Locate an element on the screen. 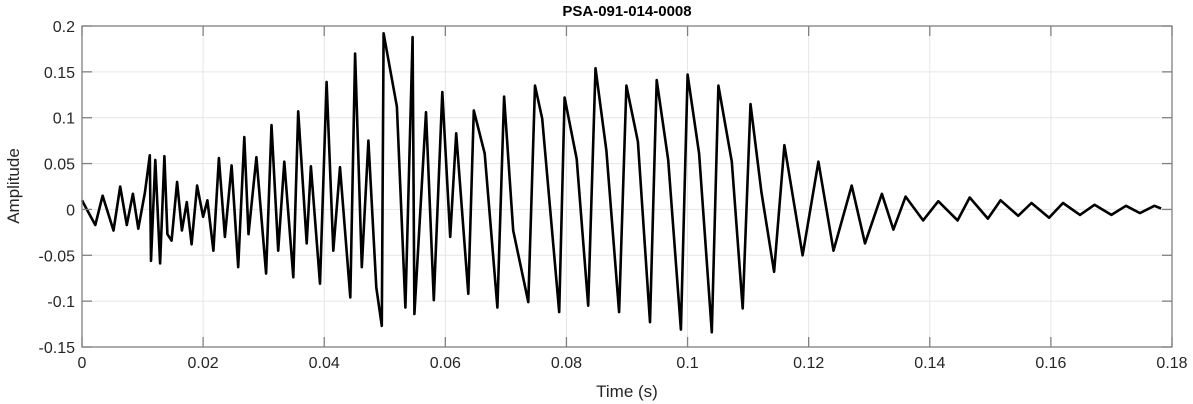 This screenshot has height=404, width=1193. chart-title: PSA-091-014-0008 is located at coordinates (626, 11).